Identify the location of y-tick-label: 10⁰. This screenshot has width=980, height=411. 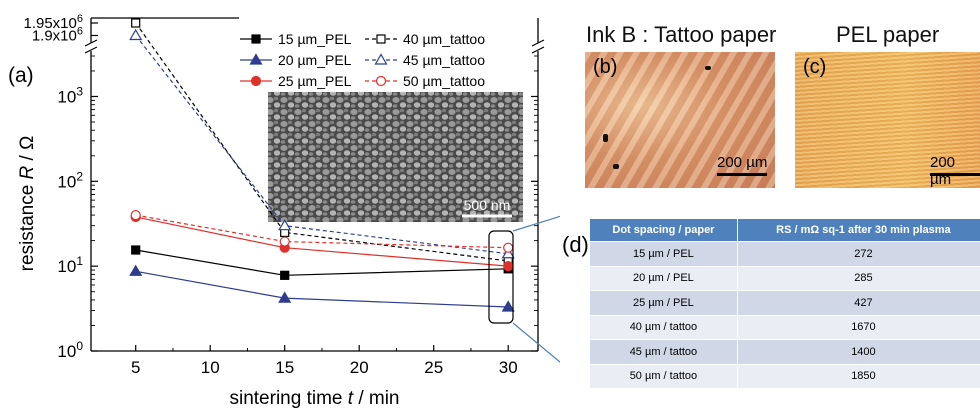
(70, 350).